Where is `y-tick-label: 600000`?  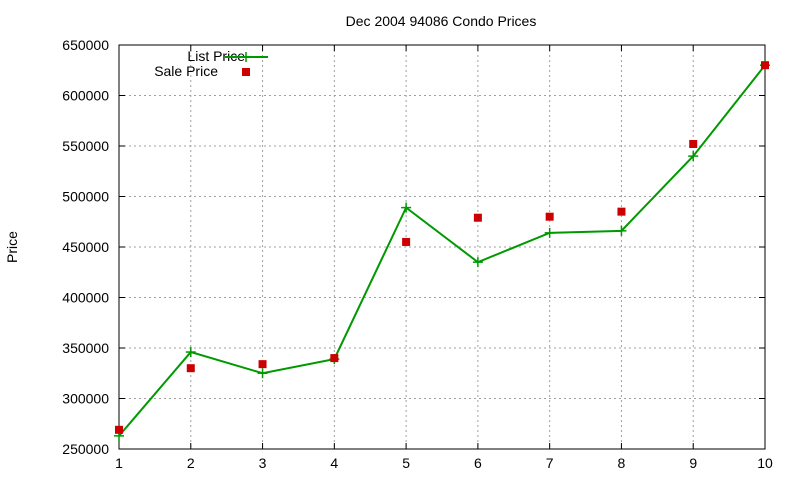
y-tick-label: 600000 is located at coordinates (85, 96).